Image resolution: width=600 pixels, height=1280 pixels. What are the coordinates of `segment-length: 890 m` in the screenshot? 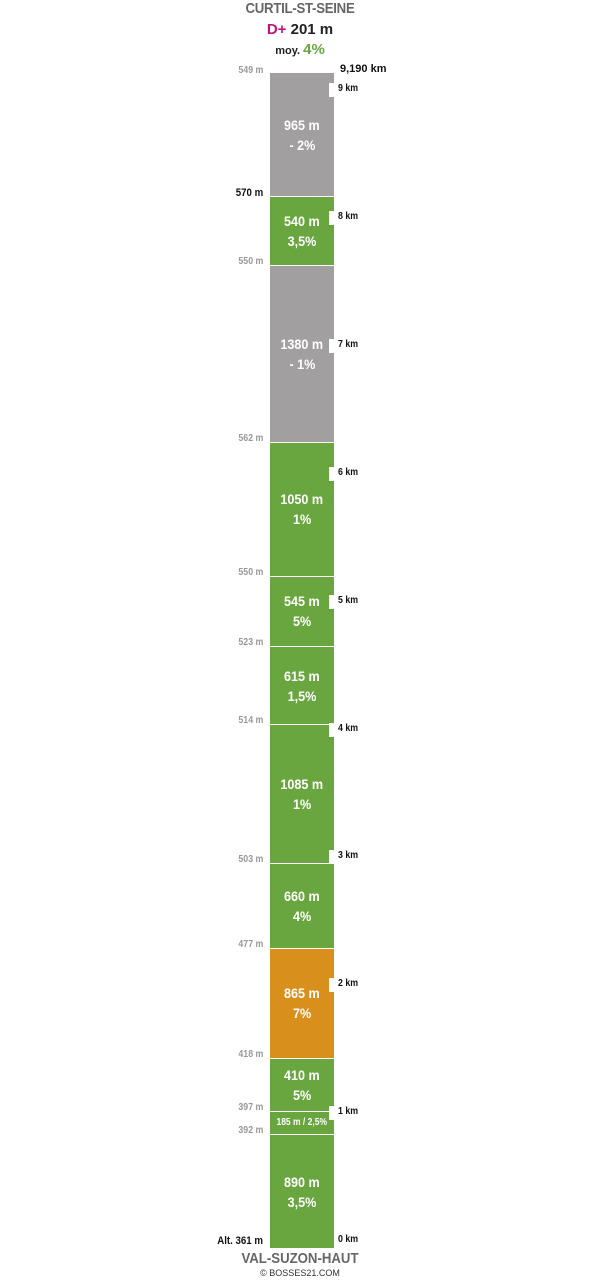 It's located at (302, 1181).